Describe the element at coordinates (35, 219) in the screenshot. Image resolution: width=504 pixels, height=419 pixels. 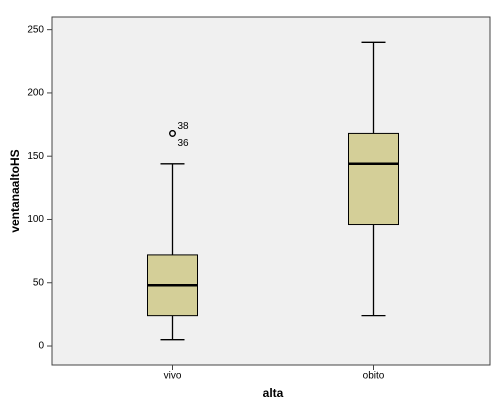
I see `y-tick-label: 100` at that location.